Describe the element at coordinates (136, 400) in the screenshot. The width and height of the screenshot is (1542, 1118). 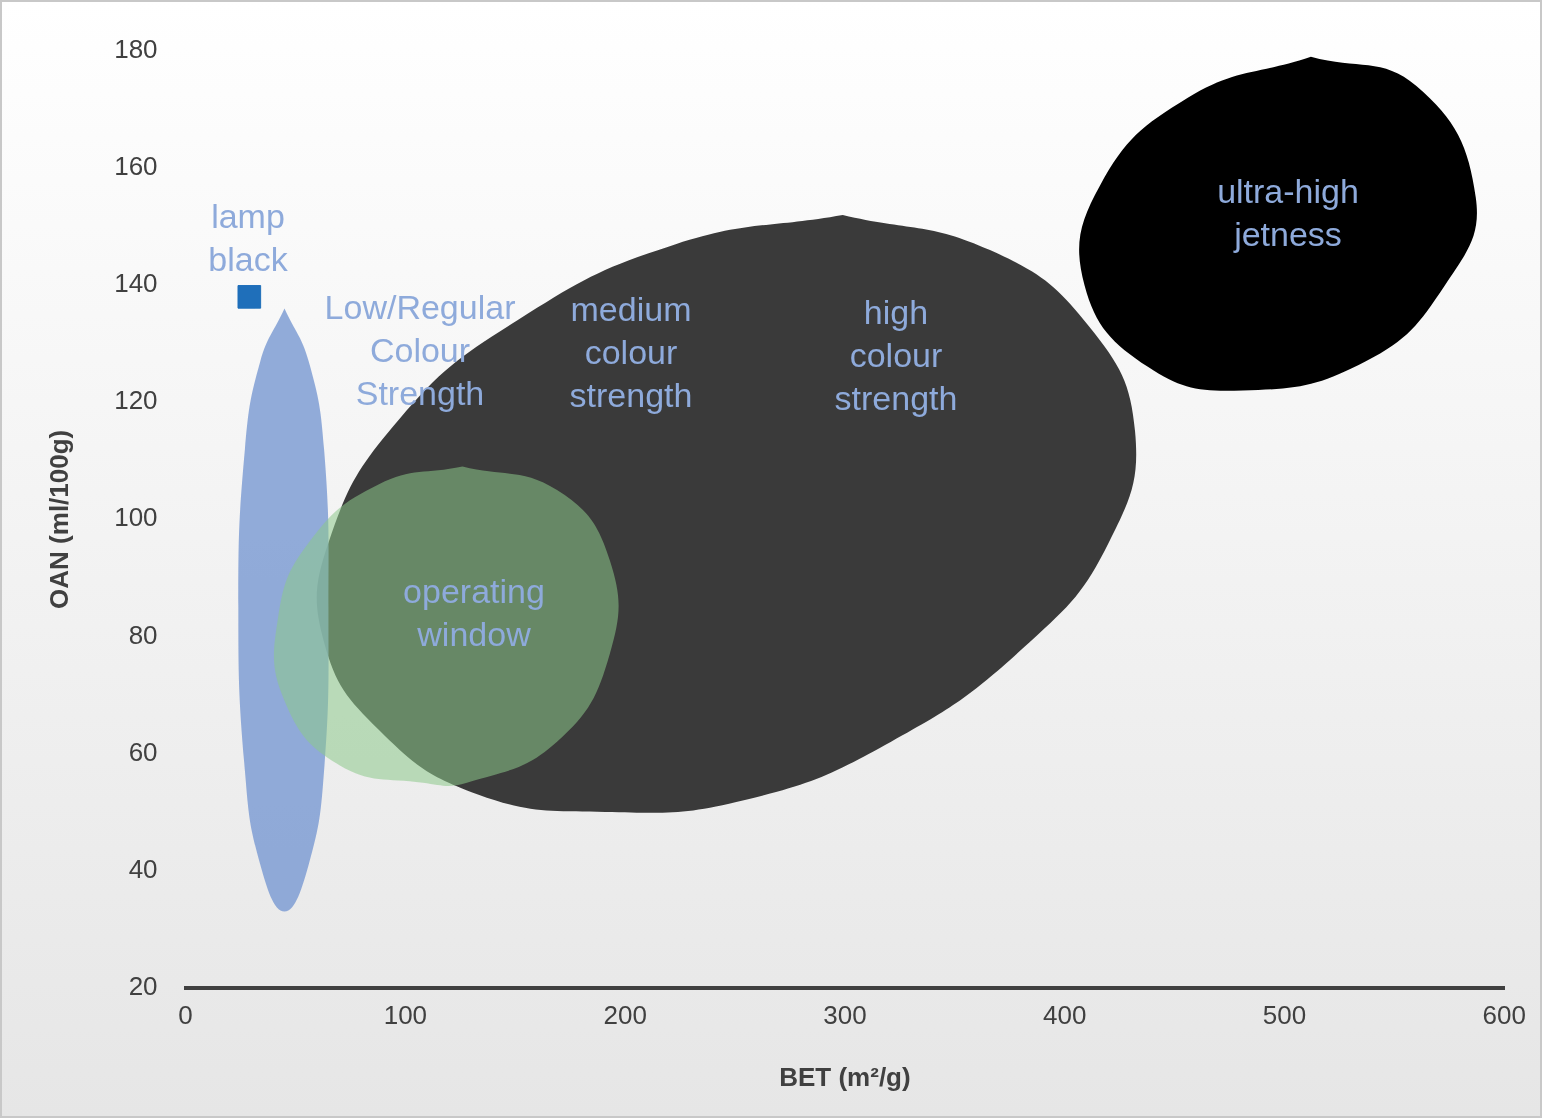
I see `y-tick-label: 120` at that location.